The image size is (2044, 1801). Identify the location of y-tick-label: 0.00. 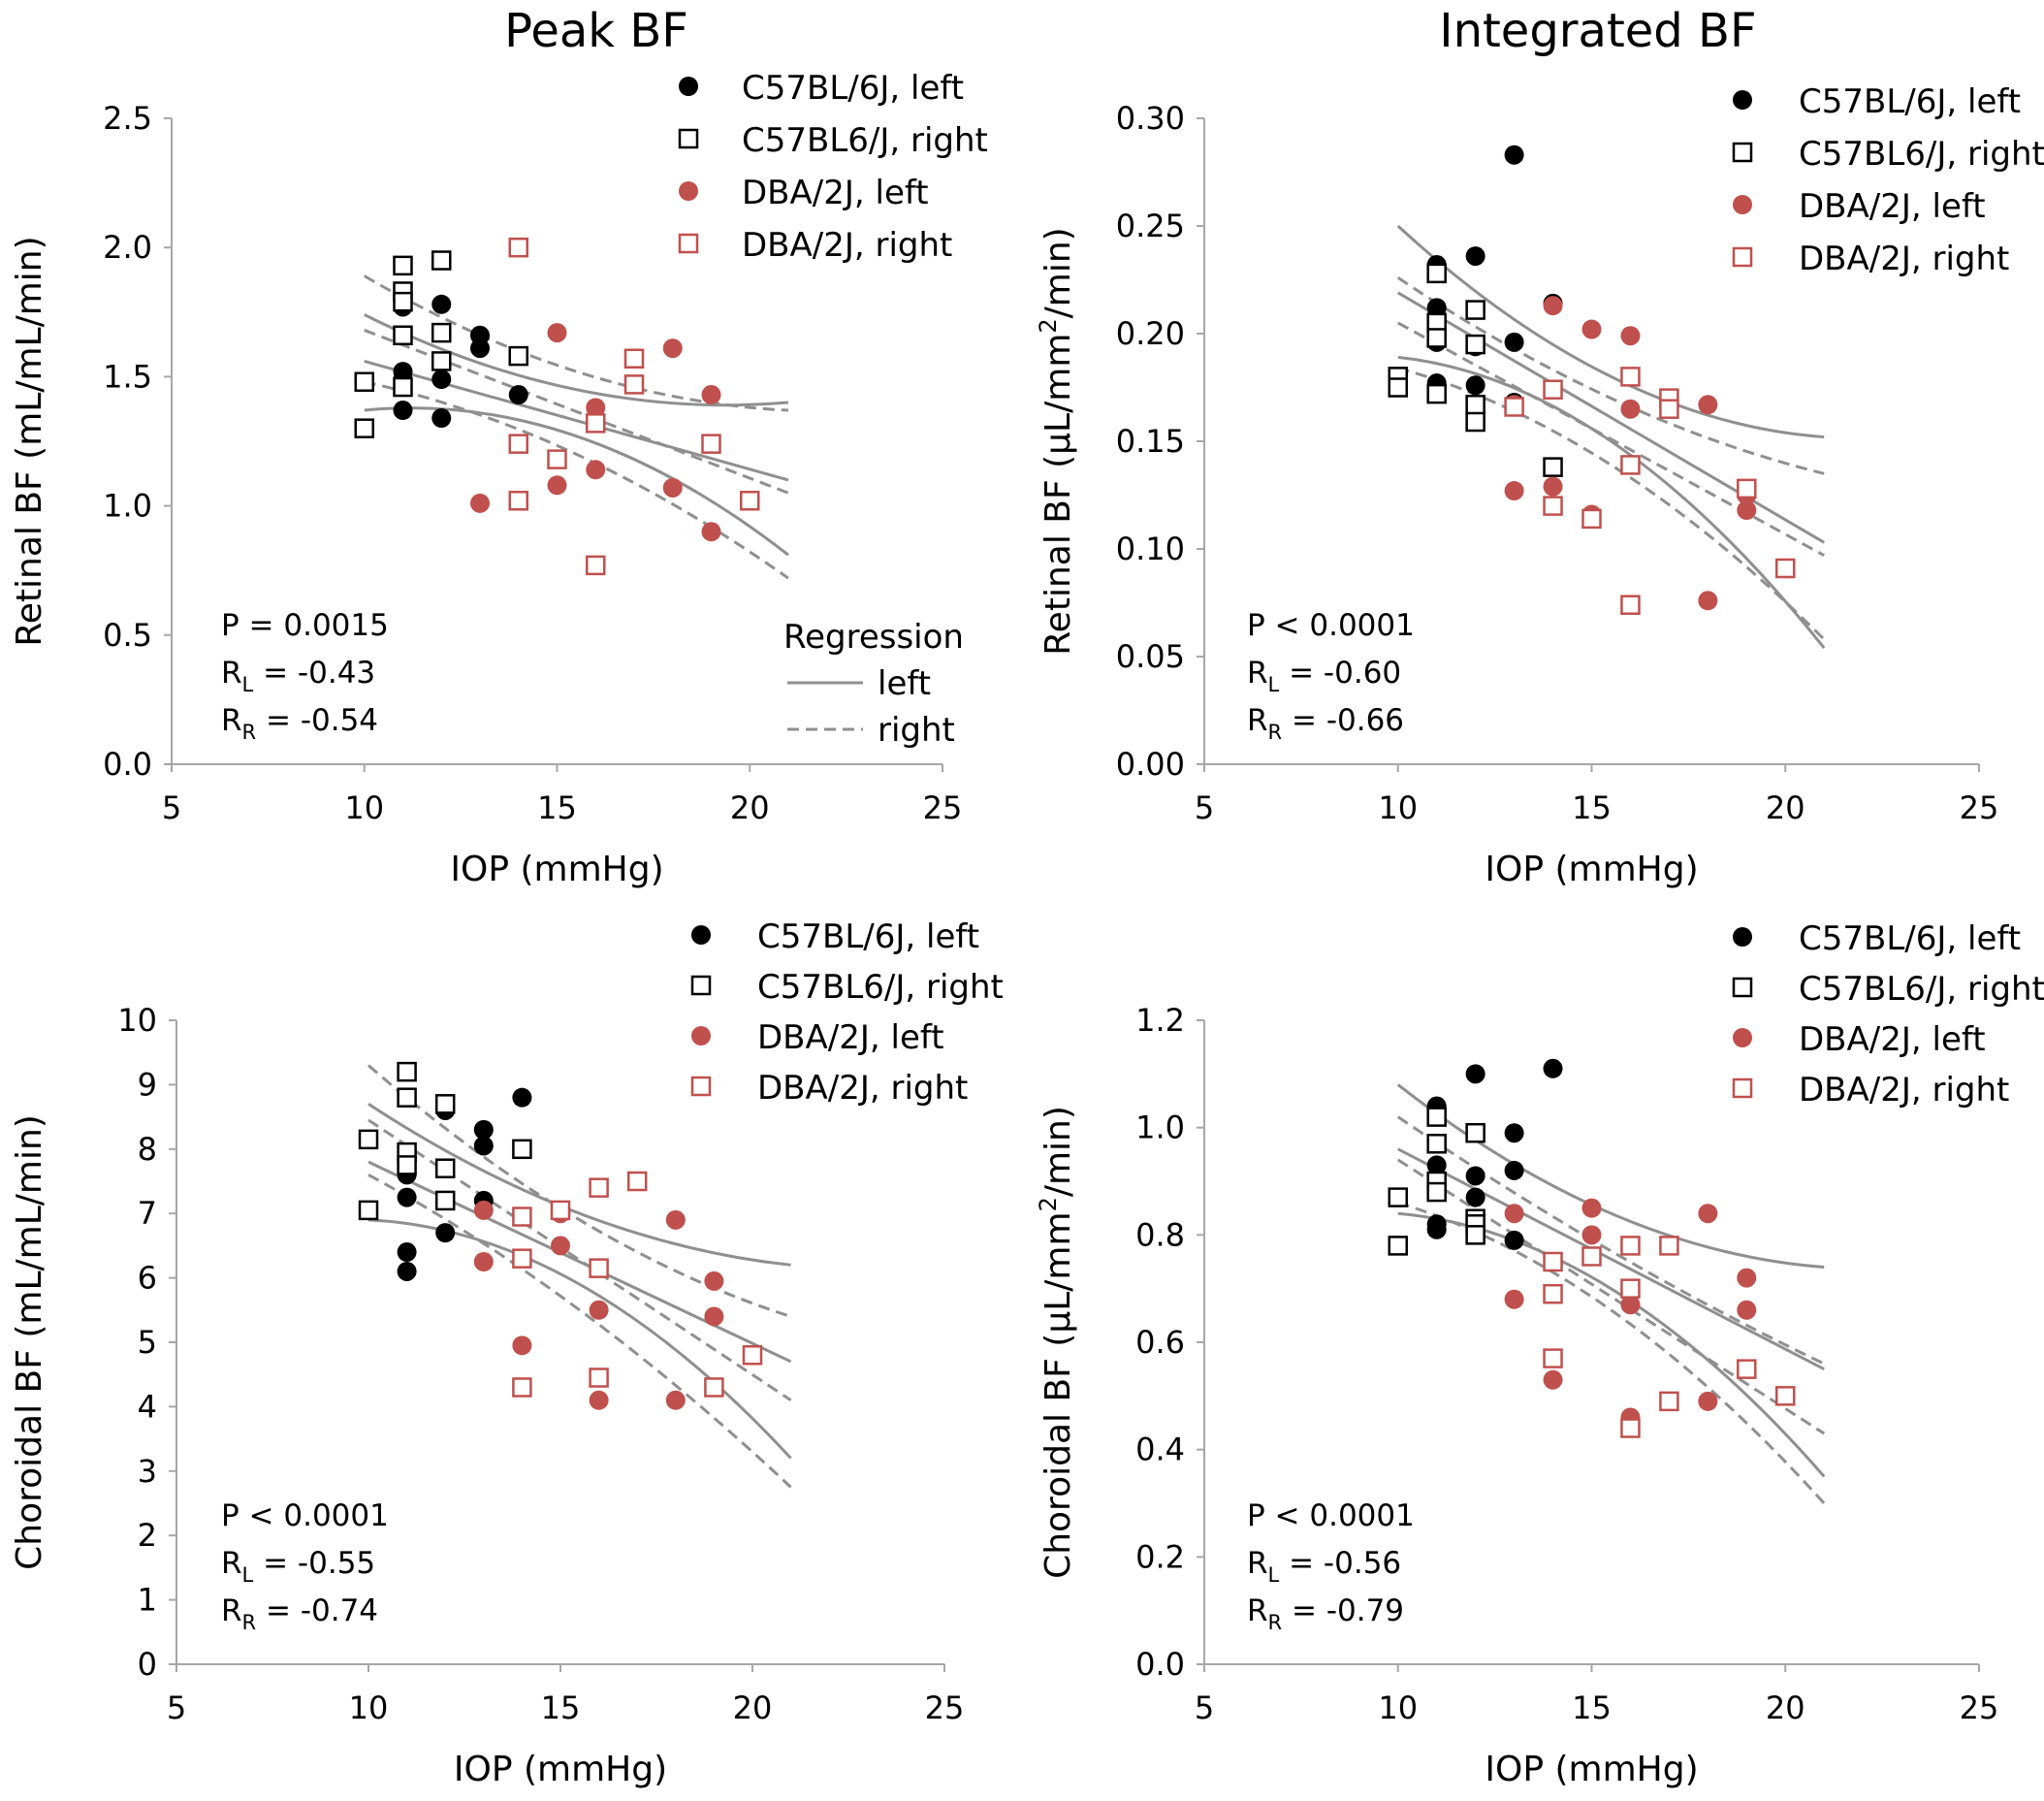
(1150, 764).